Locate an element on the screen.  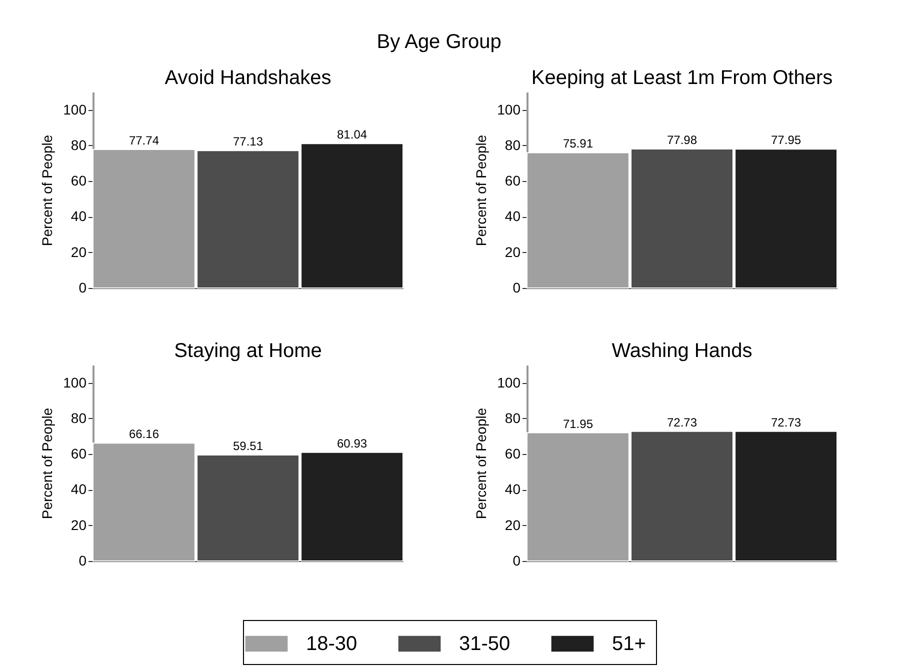
data-label: 75.91 is located at coordinates (578, 143).